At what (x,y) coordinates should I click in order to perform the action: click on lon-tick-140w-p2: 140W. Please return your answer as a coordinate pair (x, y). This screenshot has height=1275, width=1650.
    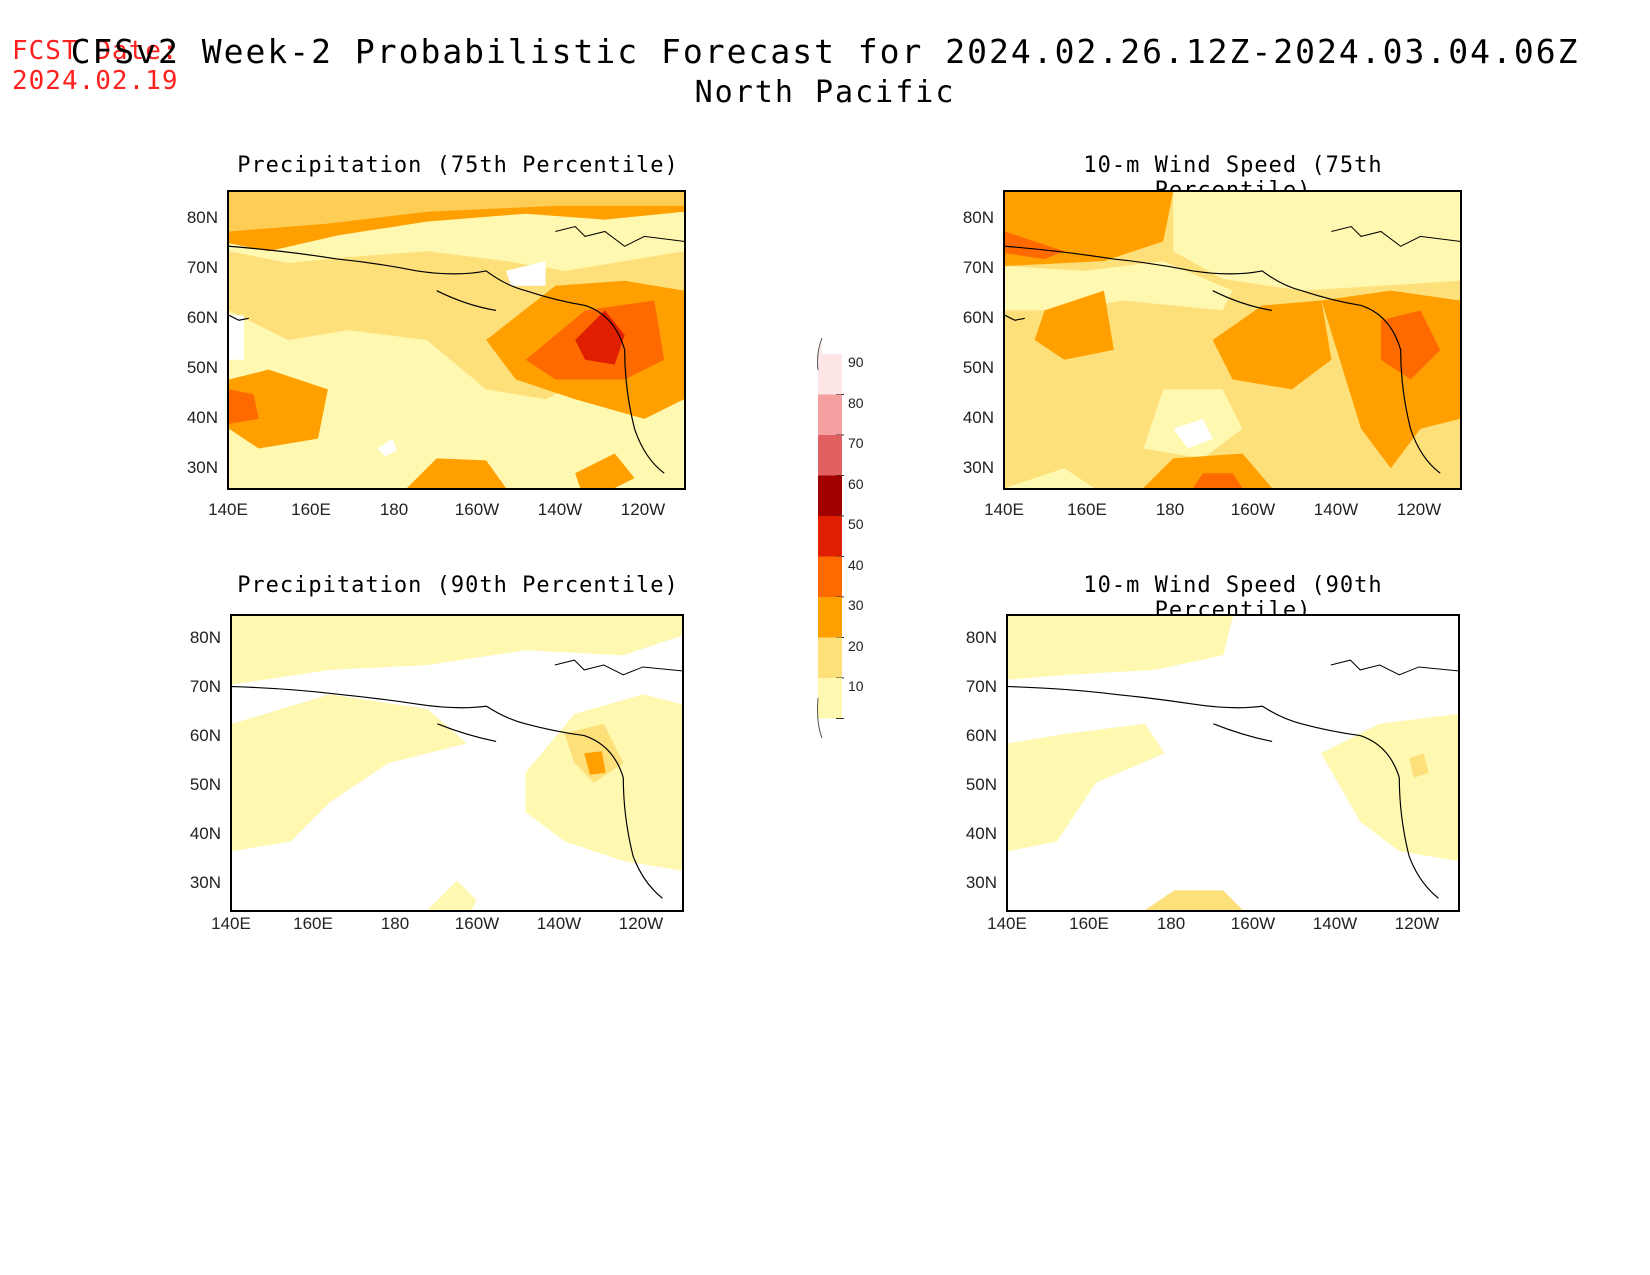
    Looking at the image, I should click on (1336, 509).